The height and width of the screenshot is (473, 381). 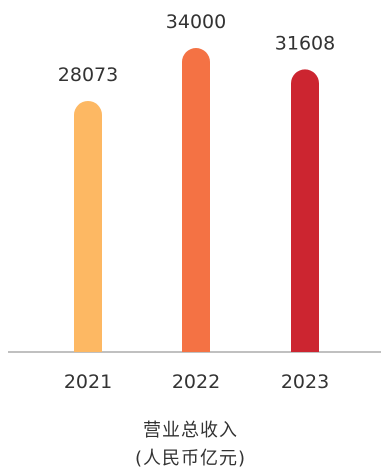 What do you see at coordinates (305, 382) in the screenshot?
I see `x-tick-label-2023: 2023` at bounding box center [305, 382].